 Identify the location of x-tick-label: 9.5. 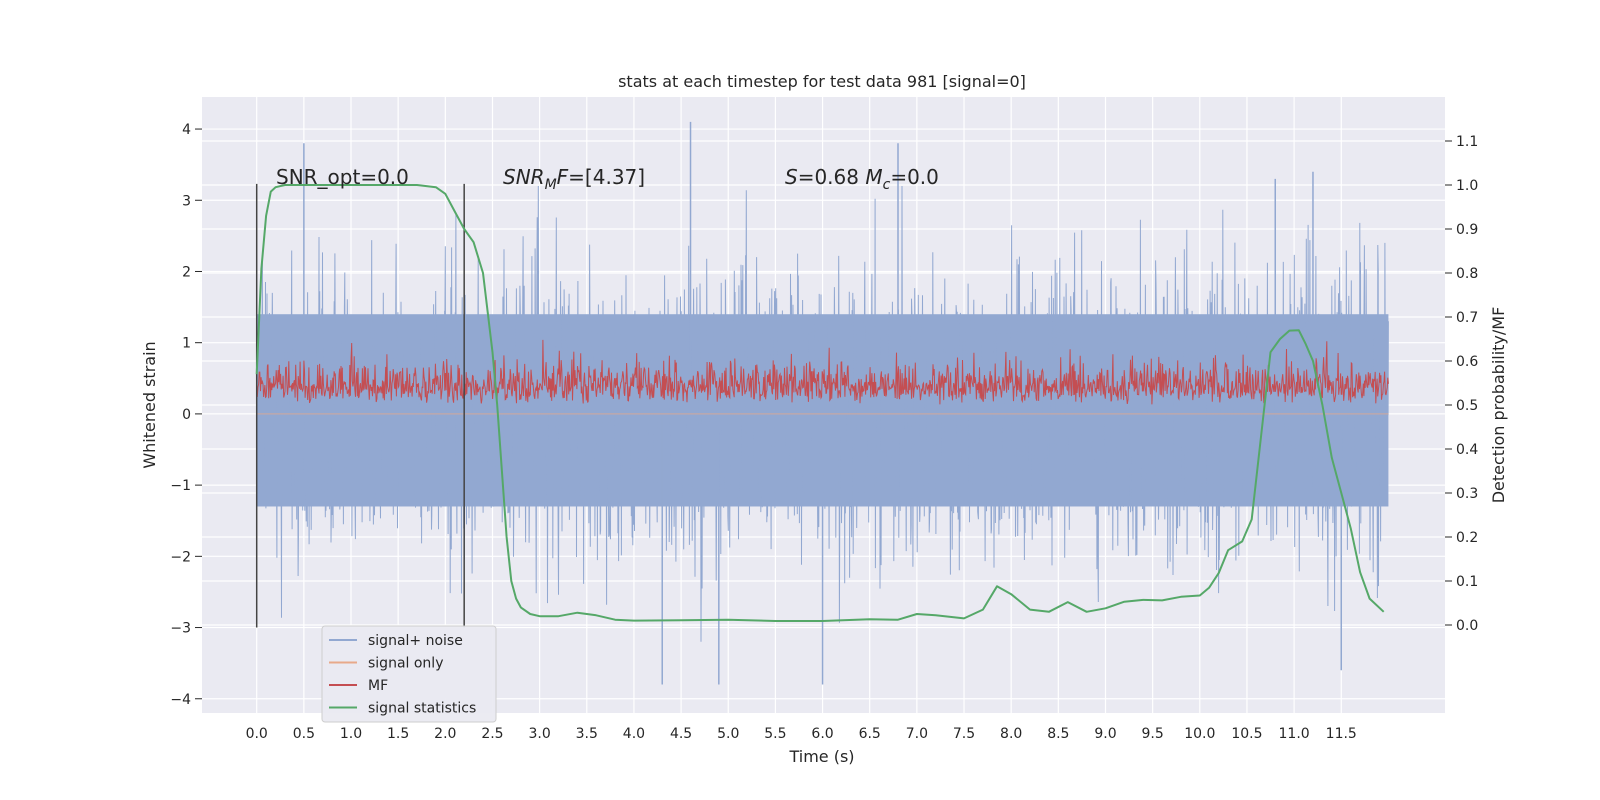
(1153, 734).